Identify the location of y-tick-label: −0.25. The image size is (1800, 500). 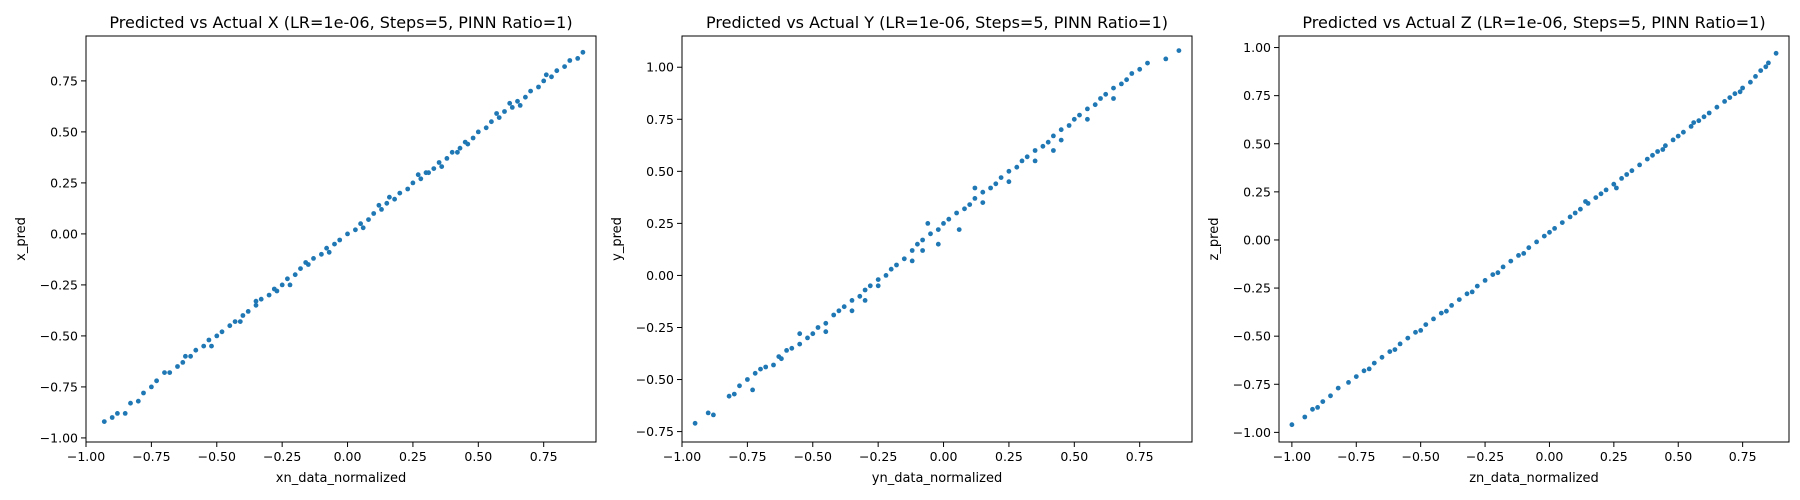
(1252, 288).